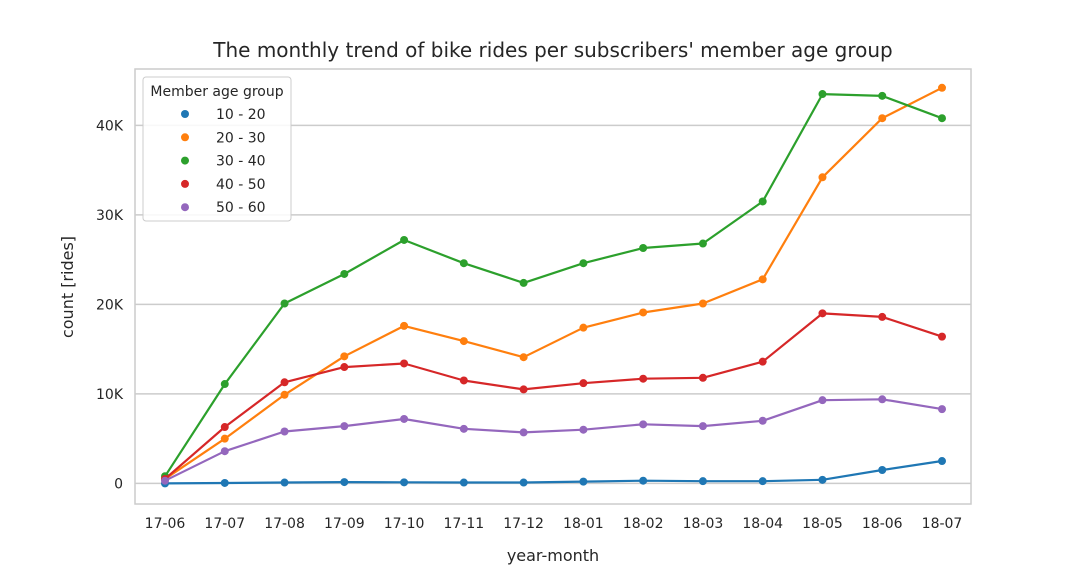 Image resolution: width=1080 pixels, height=576 pixels. Describe the element at coordinates (404, 524) in the screenshot. I see `x-tick-label: 17-10` at that location.